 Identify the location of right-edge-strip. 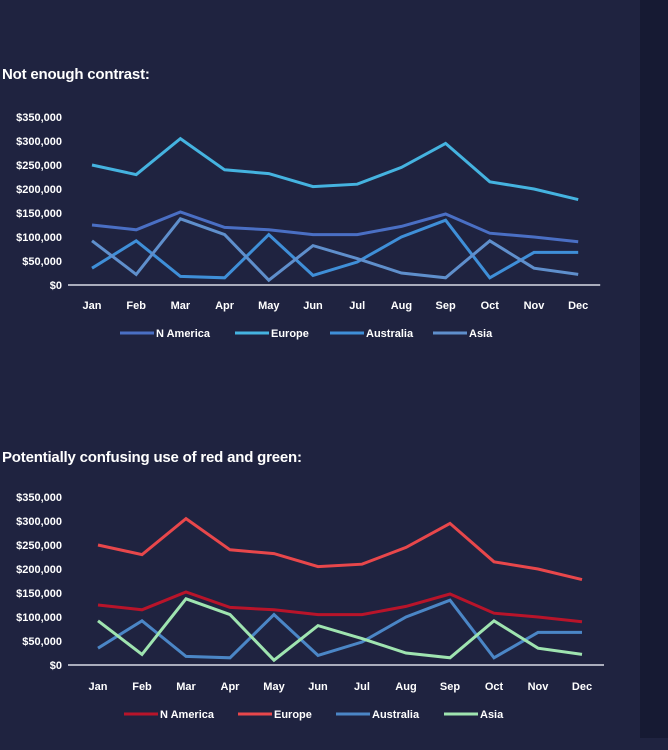
(654, 369).